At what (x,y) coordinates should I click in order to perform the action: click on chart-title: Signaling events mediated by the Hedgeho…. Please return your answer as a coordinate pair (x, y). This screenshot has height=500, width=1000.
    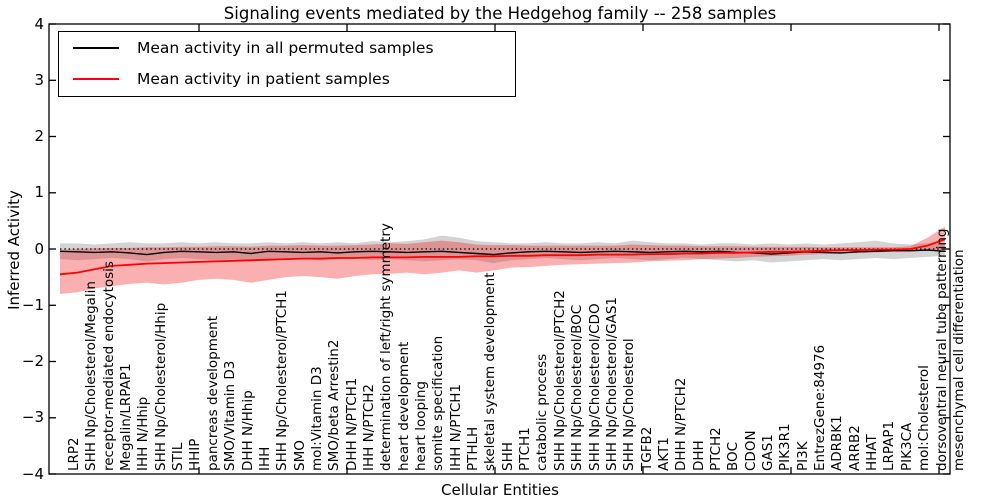
    Looking at the image, I should click on (500, 13).